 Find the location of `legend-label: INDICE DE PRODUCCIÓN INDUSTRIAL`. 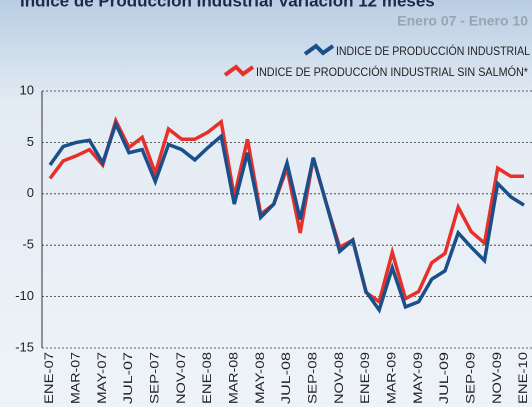

legend-label: INDICE DE PRODUCCIÓN INDUSTRIAL is located at coordinates (433, 51).